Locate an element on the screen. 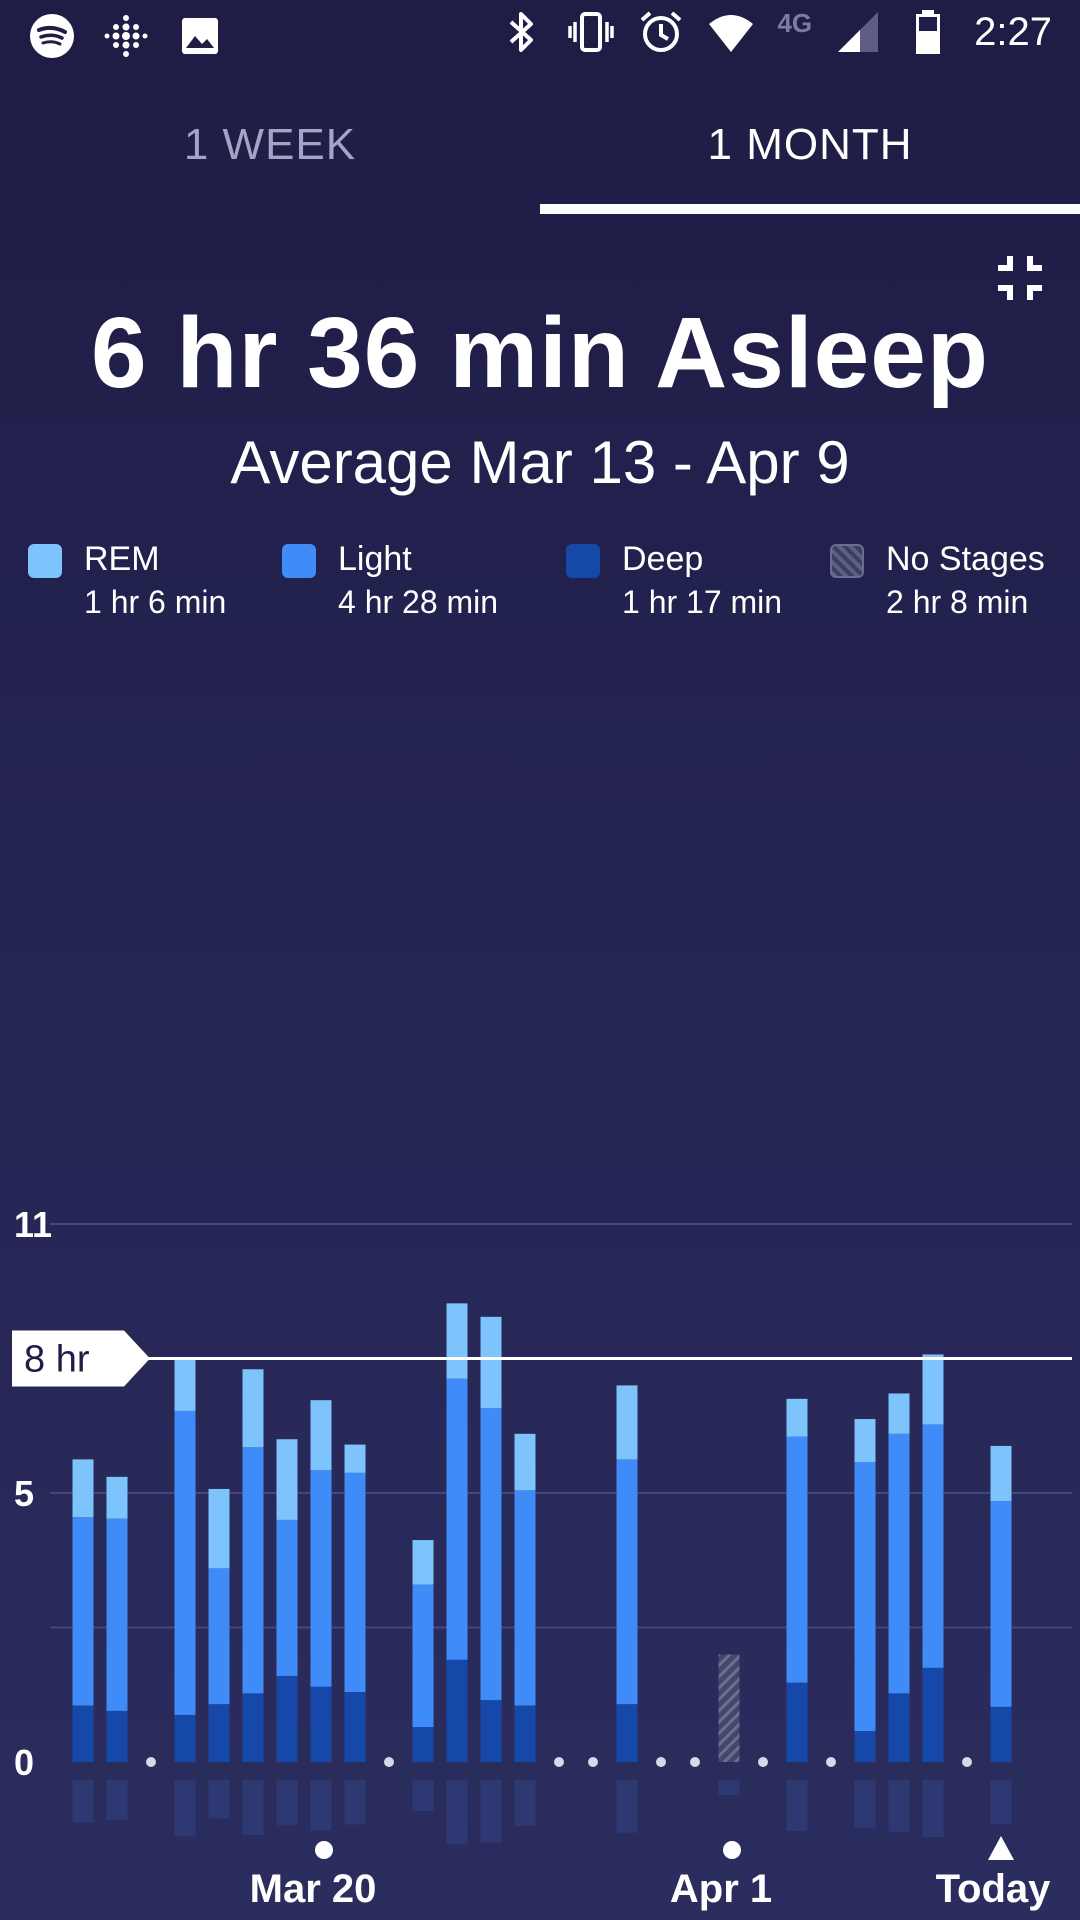 This screenshot has height=1920, width=1080. date-marker-dot is located at coordinates (324, 1850).